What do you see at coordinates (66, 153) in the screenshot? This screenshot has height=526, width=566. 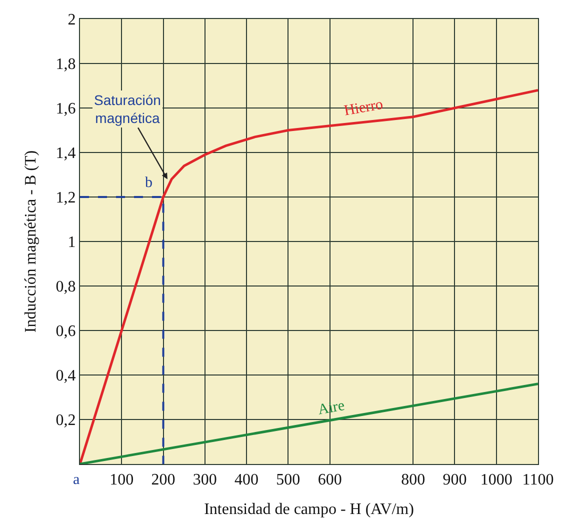 I see `y-tick-label: 1,4` at bounding box center [66, 153].